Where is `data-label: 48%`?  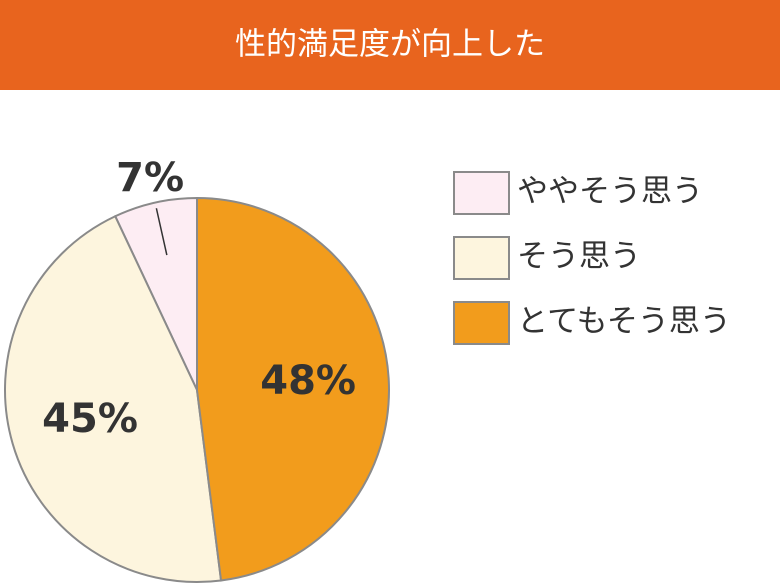 data-label: 48% is located at coordinates (308, 381).